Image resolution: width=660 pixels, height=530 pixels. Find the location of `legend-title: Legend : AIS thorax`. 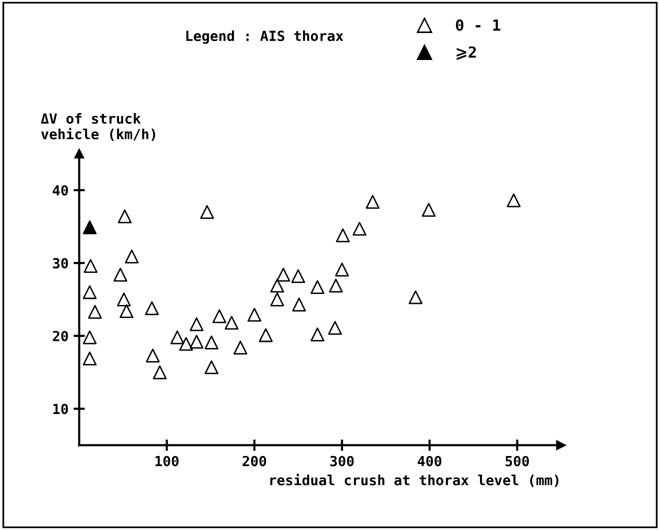

legend-title: Legend : AIS thorax is located at coordinates (265, 37).